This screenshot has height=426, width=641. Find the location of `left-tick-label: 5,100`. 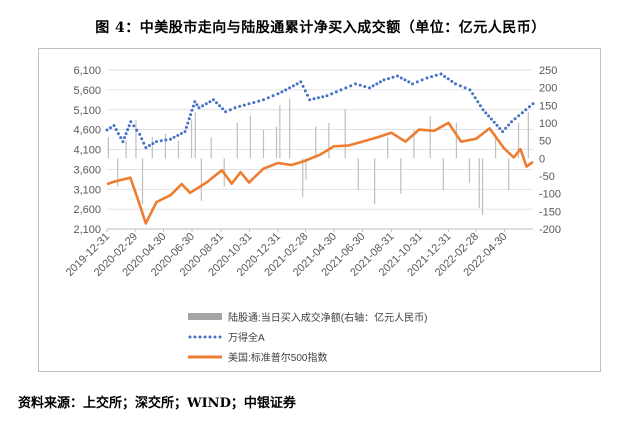

left-tick-label: 5,100 is located at coordinates (87, 111).